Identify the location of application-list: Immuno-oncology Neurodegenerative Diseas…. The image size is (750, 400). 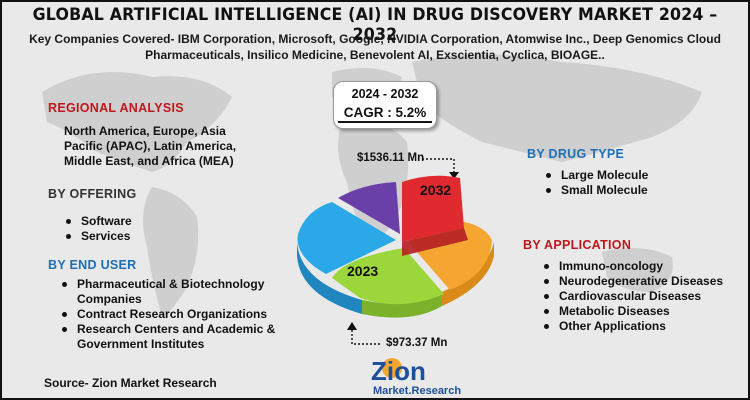
(631, 296).